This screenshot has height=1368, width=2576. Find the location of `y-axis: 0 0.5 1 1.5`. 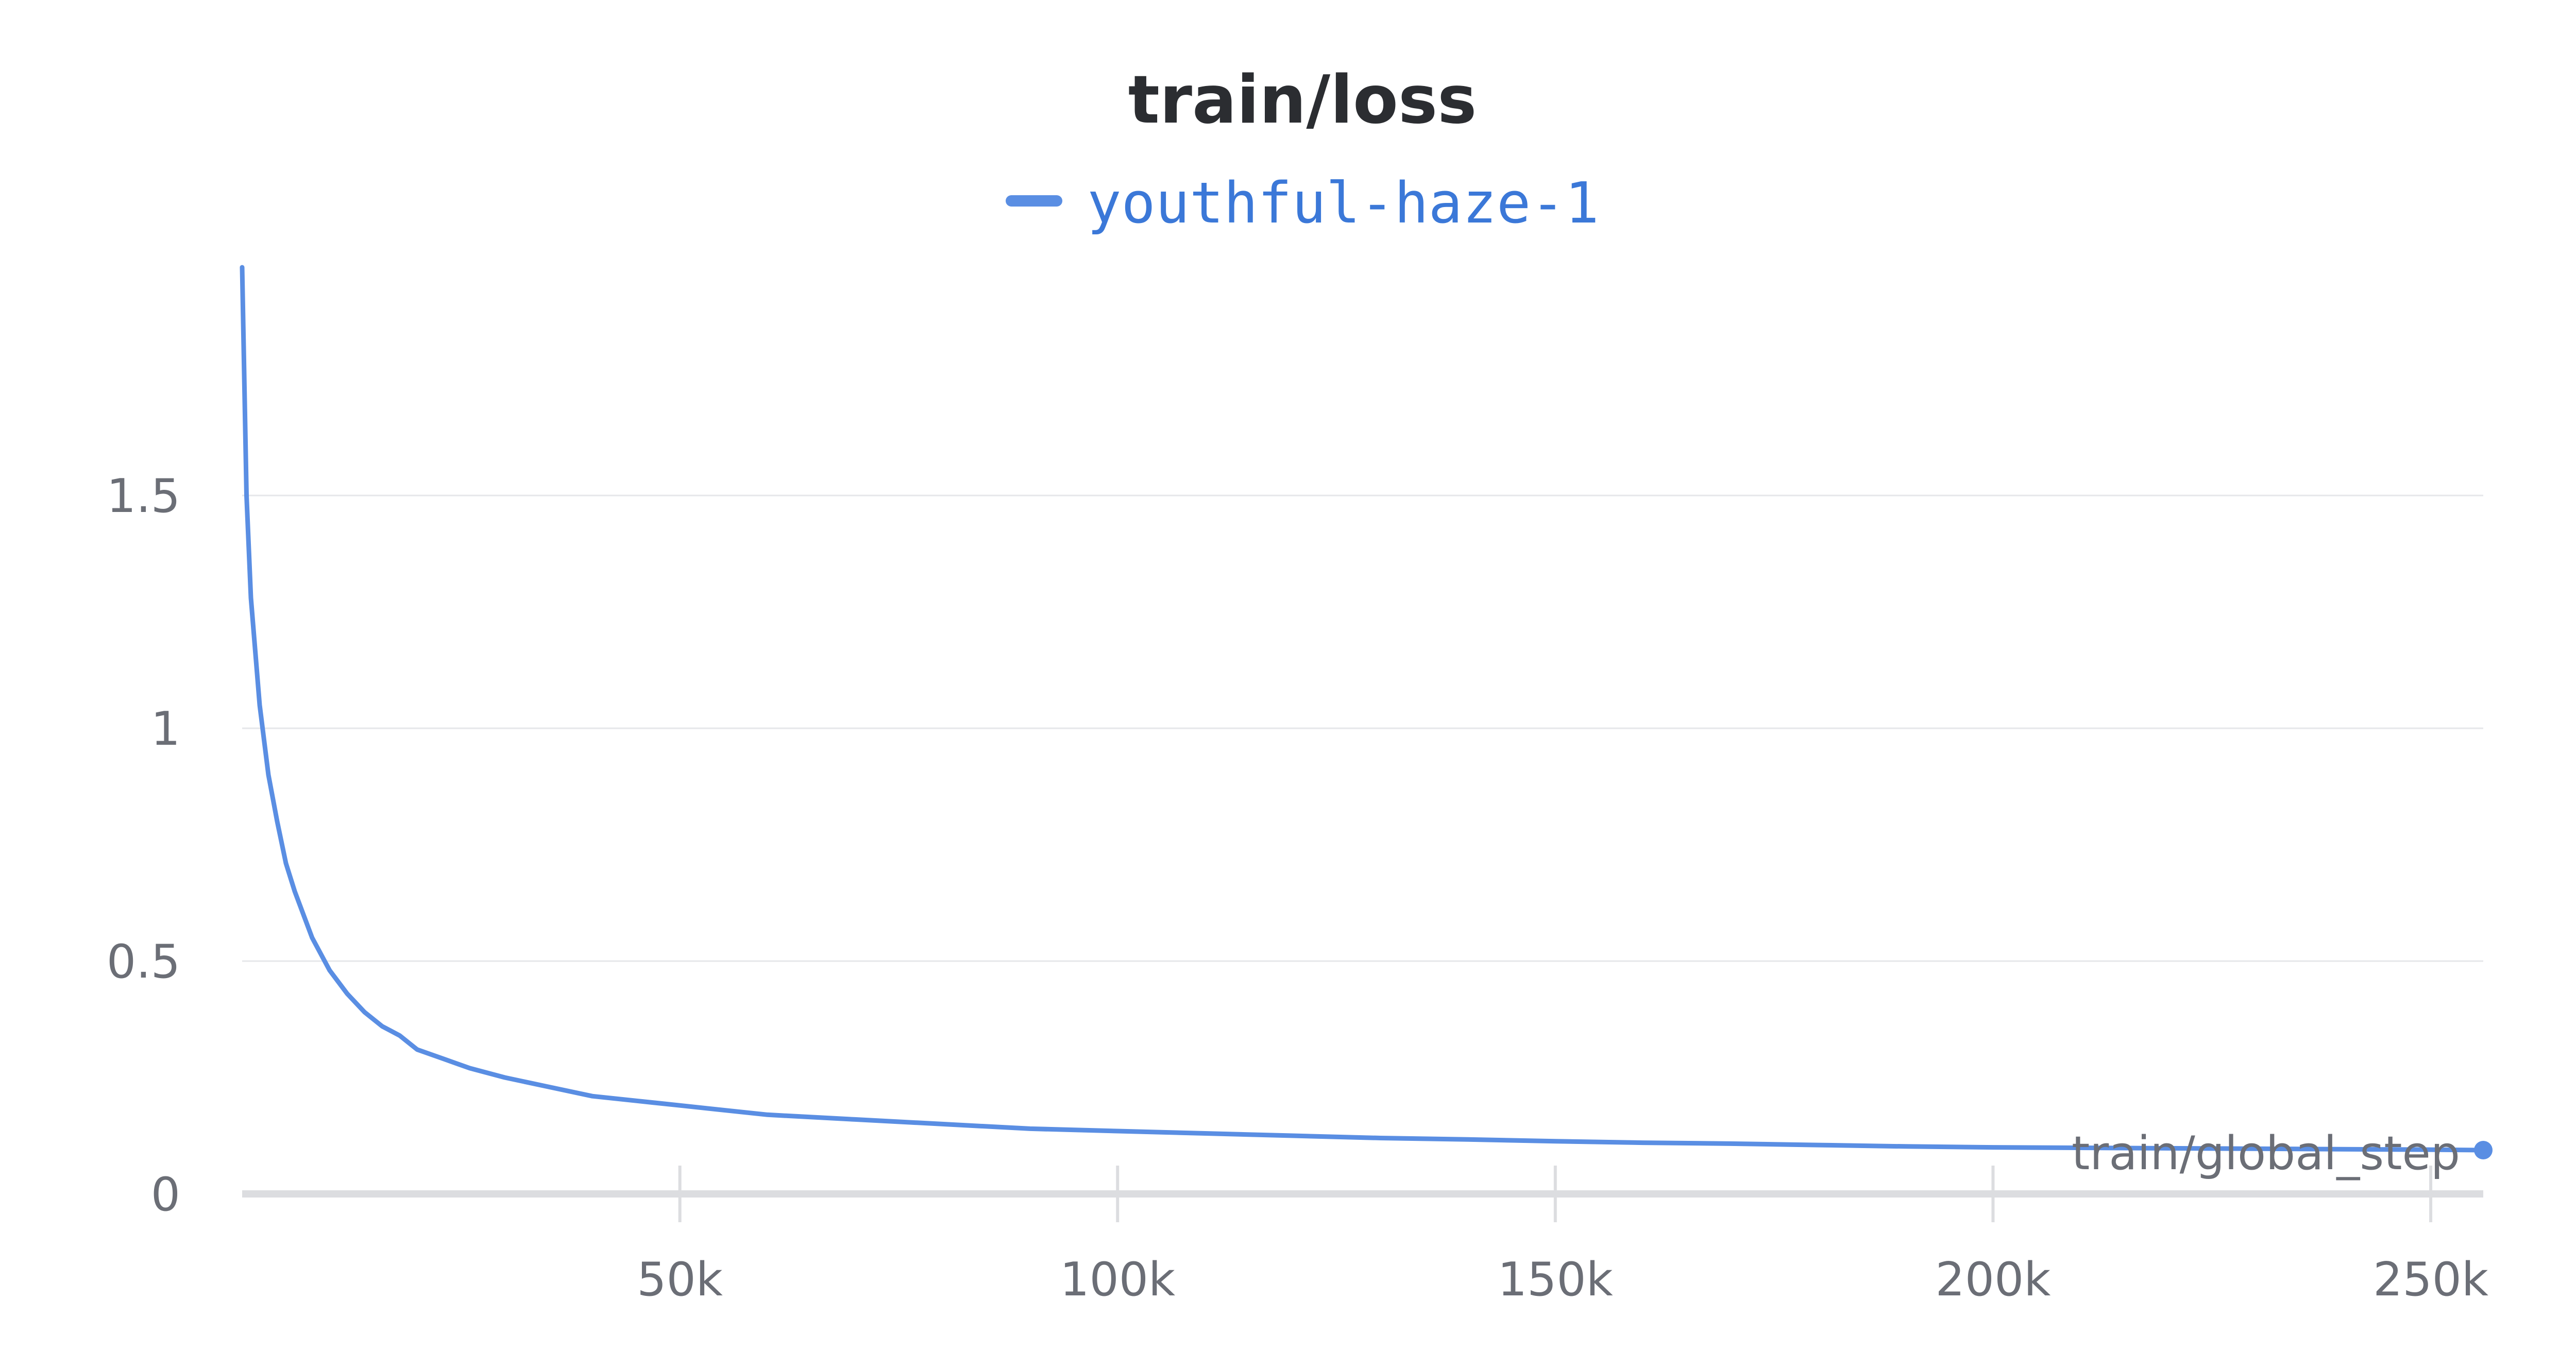

y-axis: 0 0.5 1 1.5 is located at coordinates (143, 845).